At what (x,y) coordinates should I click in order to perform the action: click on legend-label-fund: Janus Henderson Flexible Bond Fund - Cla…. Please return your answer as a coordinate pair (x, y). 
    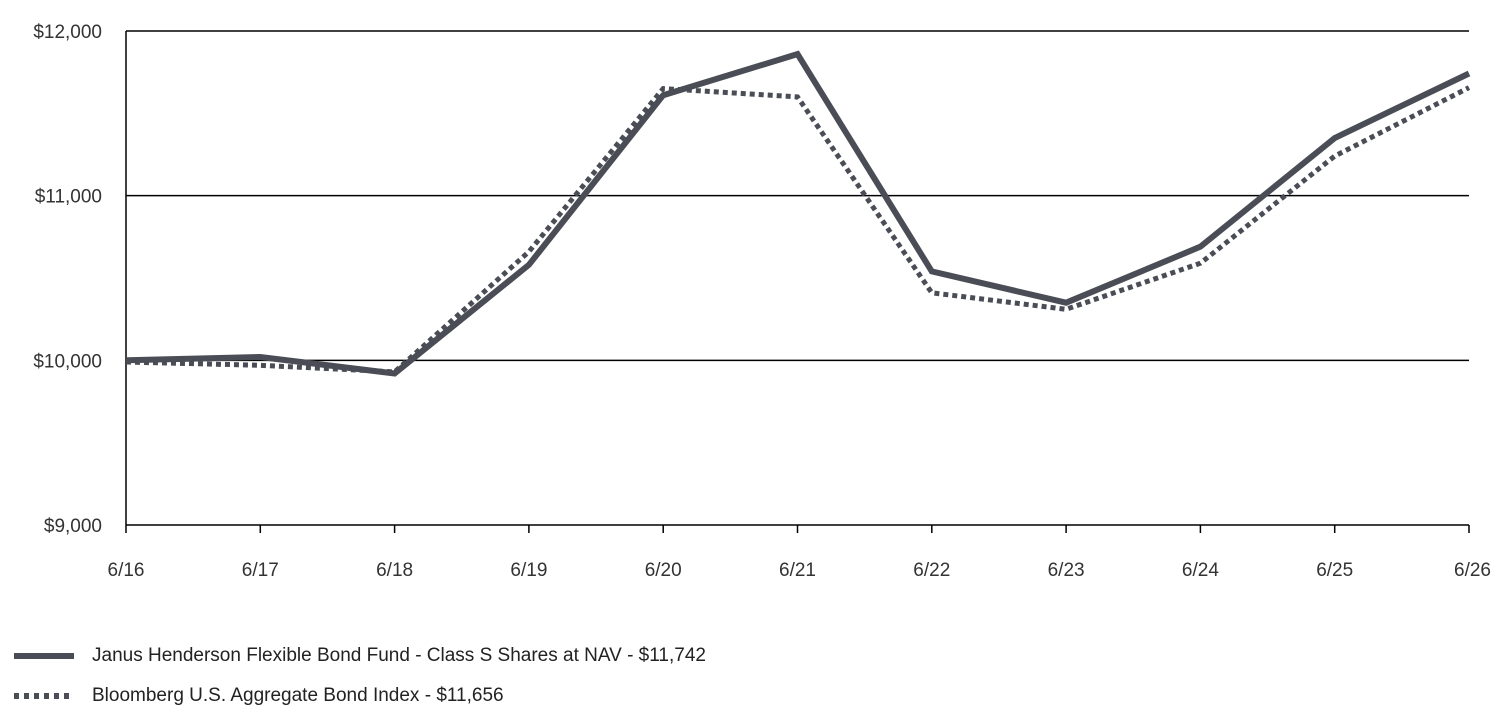
    Looking at the image, I should click on (399, 655).